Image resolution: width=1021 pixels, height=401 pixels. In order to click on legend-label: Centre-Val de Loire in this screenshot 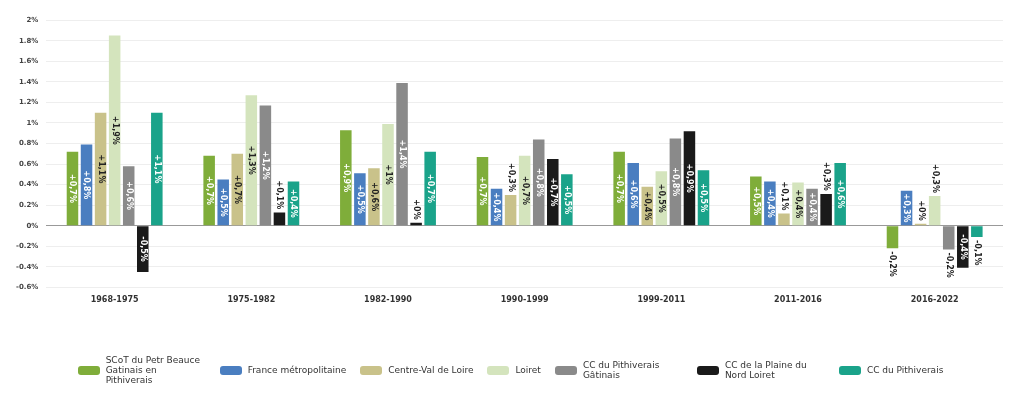, I will do `click(431, 370)`.